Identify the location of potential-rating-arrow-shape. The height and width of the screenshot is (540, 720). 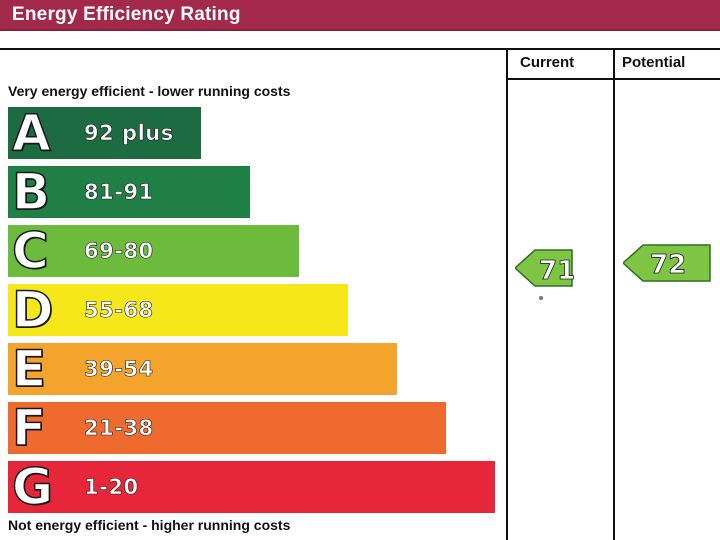
(667, 263).